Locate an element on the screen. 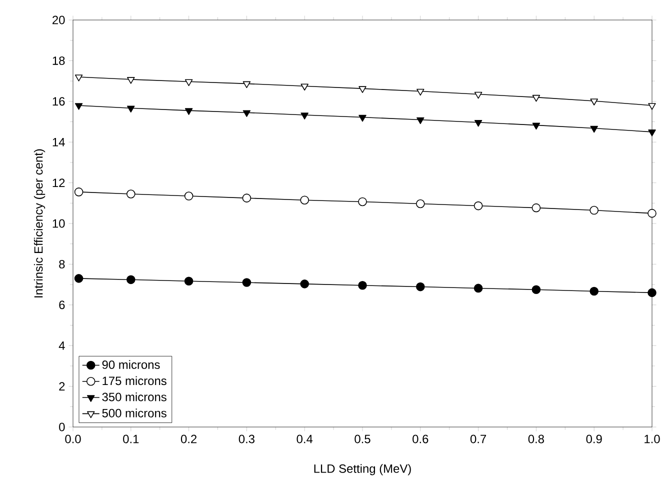 This screenshot has height=496, width=670. y-axis-title: Intrinsic Efficiency (per cent) is located at coordinates (40, 223).